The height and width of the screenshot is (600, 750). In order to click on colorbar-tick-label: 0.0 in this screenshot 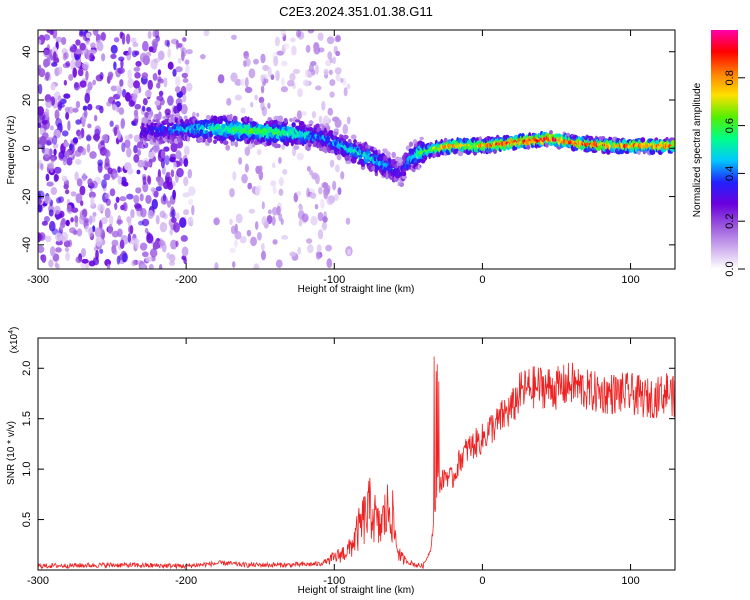, I will do `click(730, 268)`.